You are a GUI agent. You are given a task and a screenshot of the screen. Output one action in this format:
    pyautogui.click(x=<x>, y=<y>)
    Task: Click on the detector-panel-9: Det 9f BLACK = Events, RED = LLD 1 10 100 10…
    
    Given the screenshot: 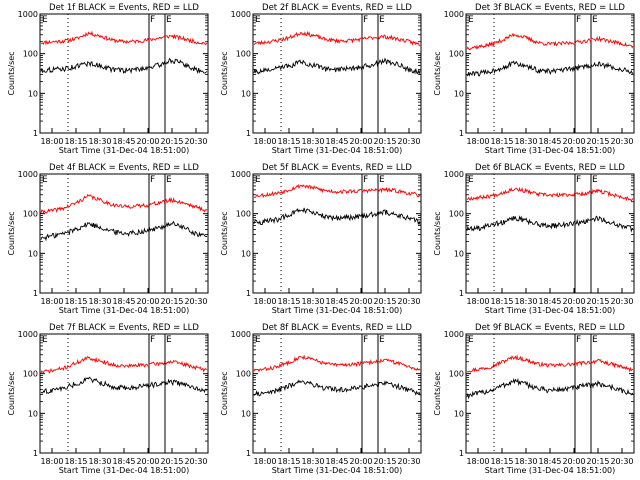 What is the action you would take?
    pyautogui.click(x=534, y=399)
    